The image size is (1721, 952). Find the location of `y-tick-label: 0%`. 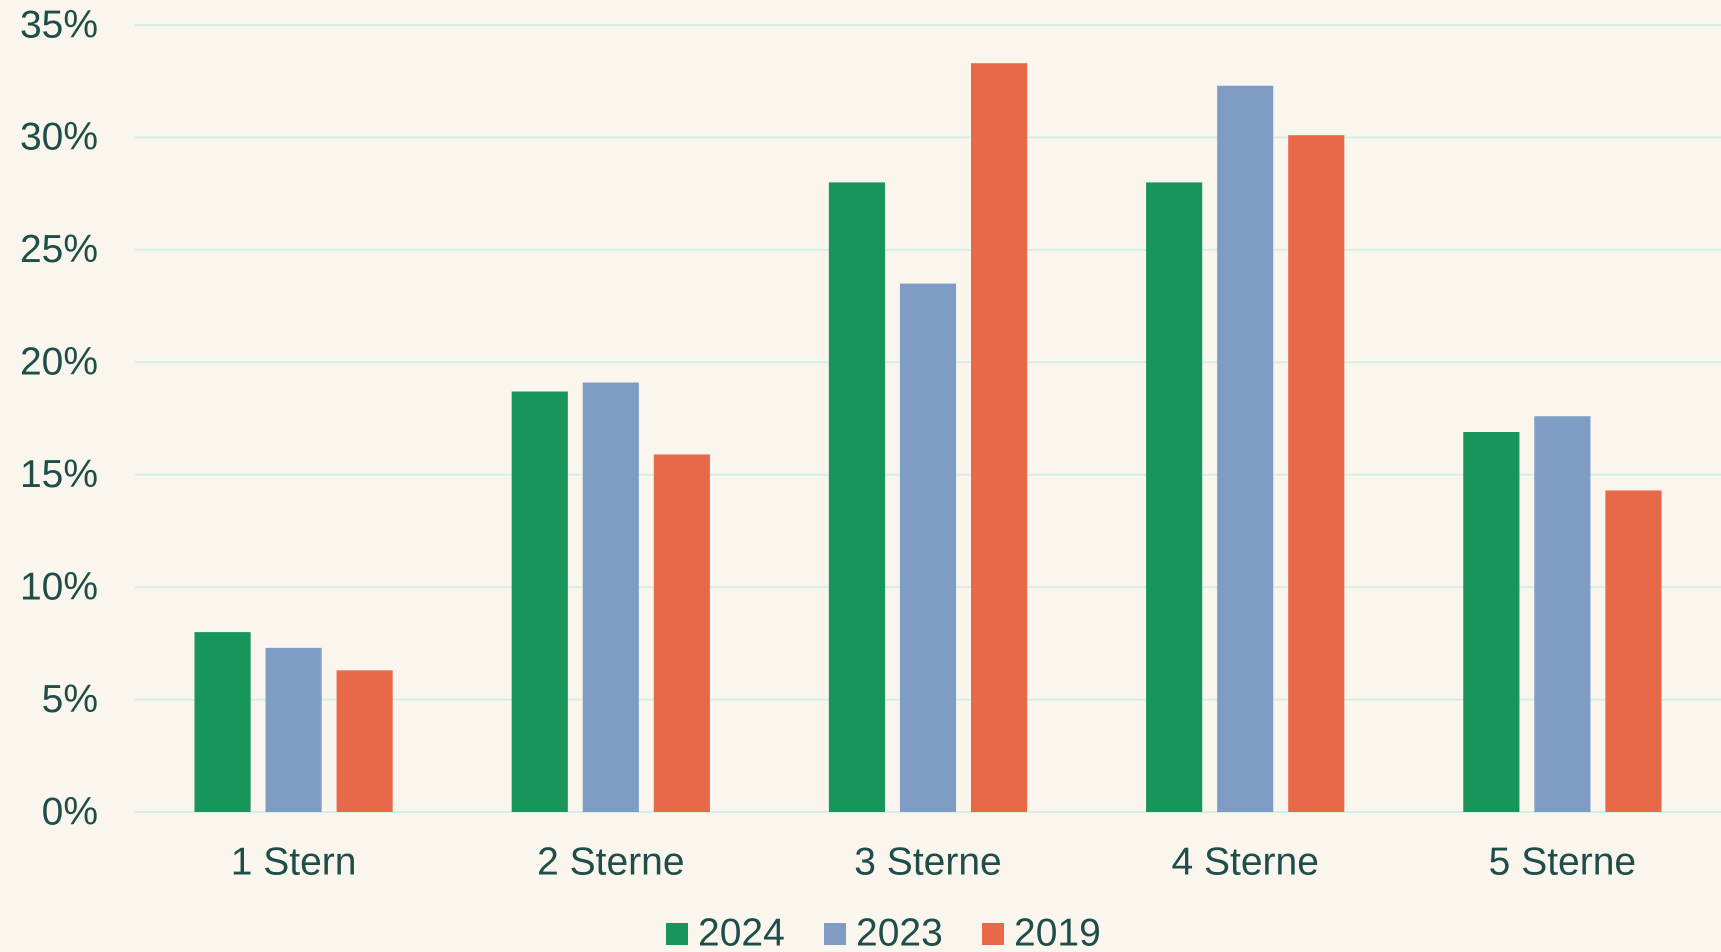

y-tick-label: 0% is located at coordinates (70, 811).